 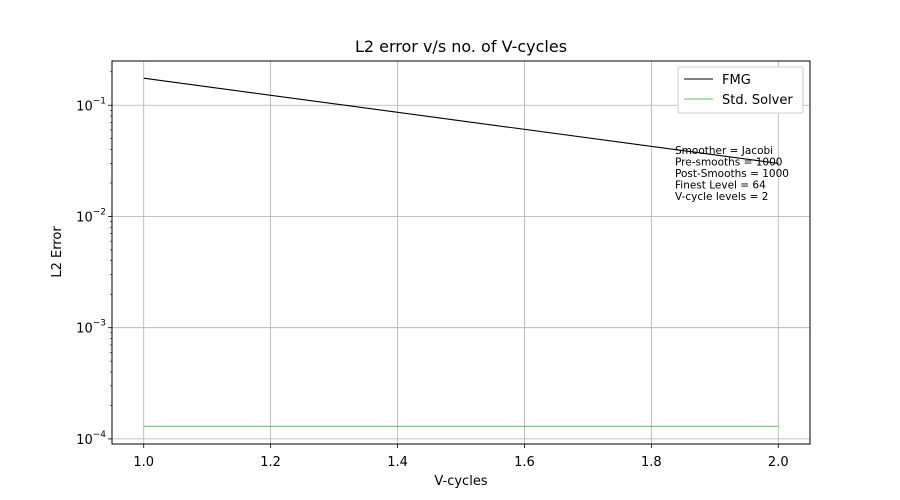 I want to click on x-tick-label: 1.4, so click(x=397, y=462).